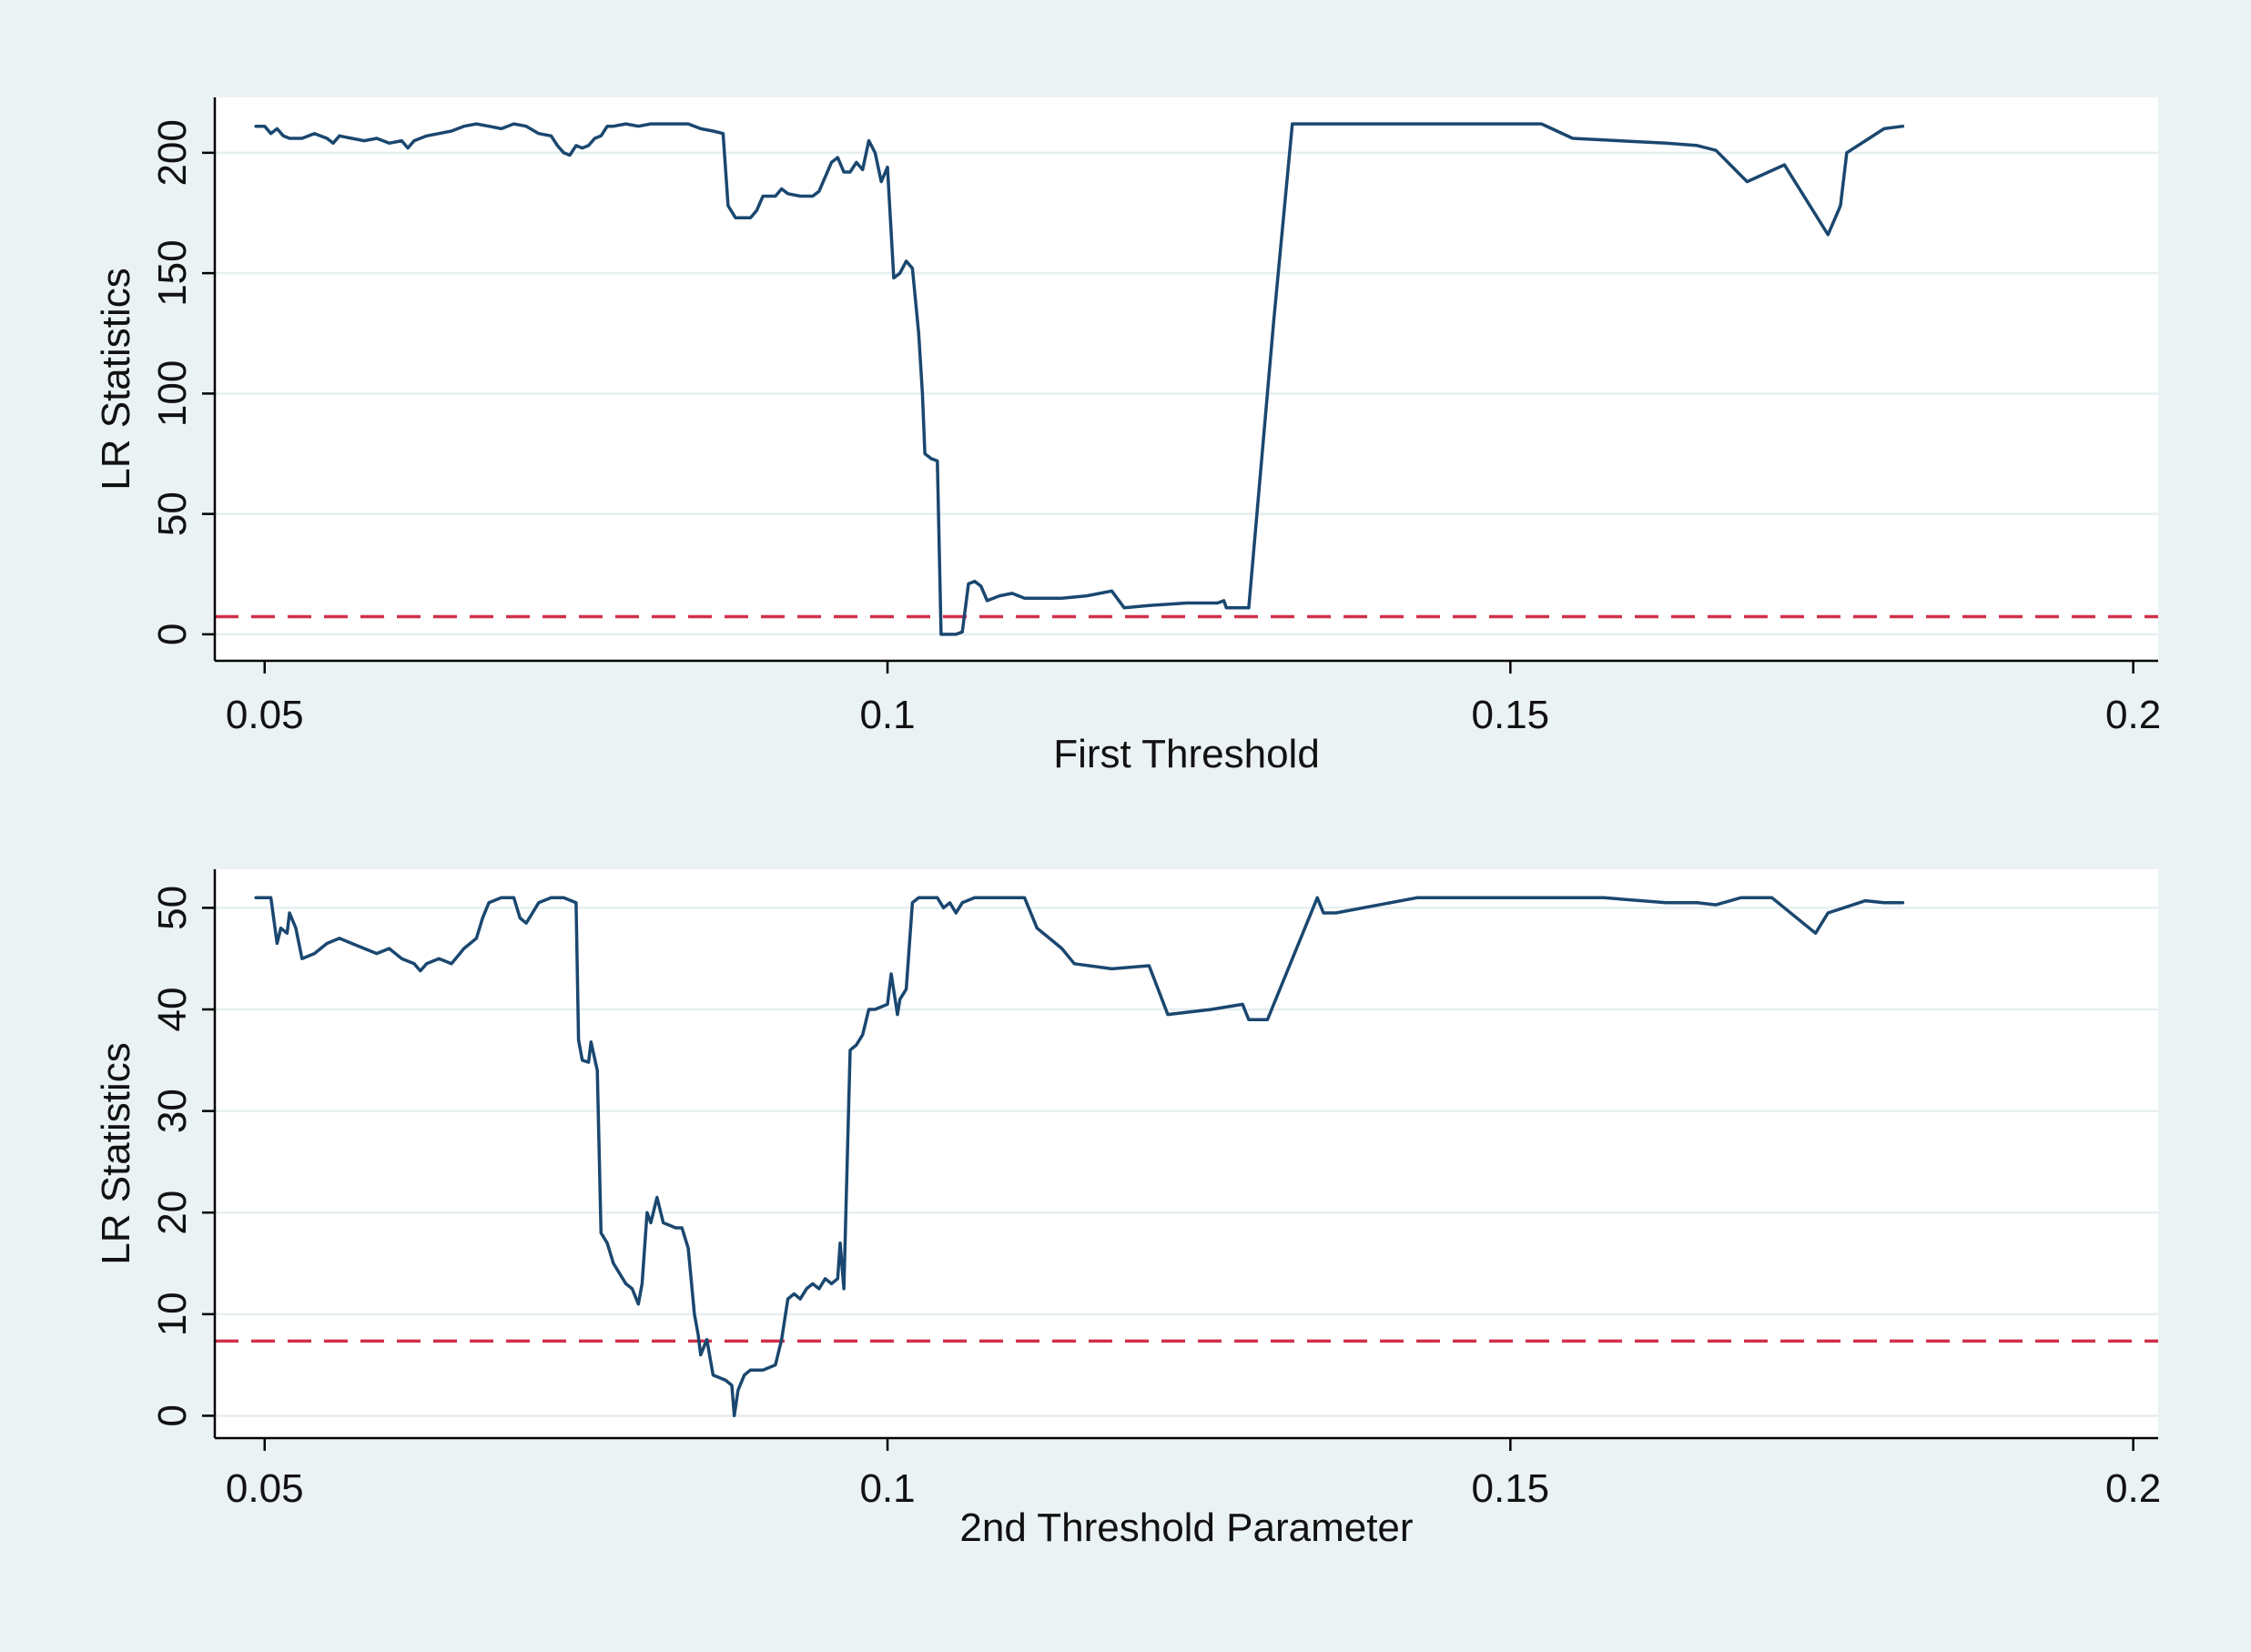  I want to click on y-tick-label: 10, so click(172, 1314).